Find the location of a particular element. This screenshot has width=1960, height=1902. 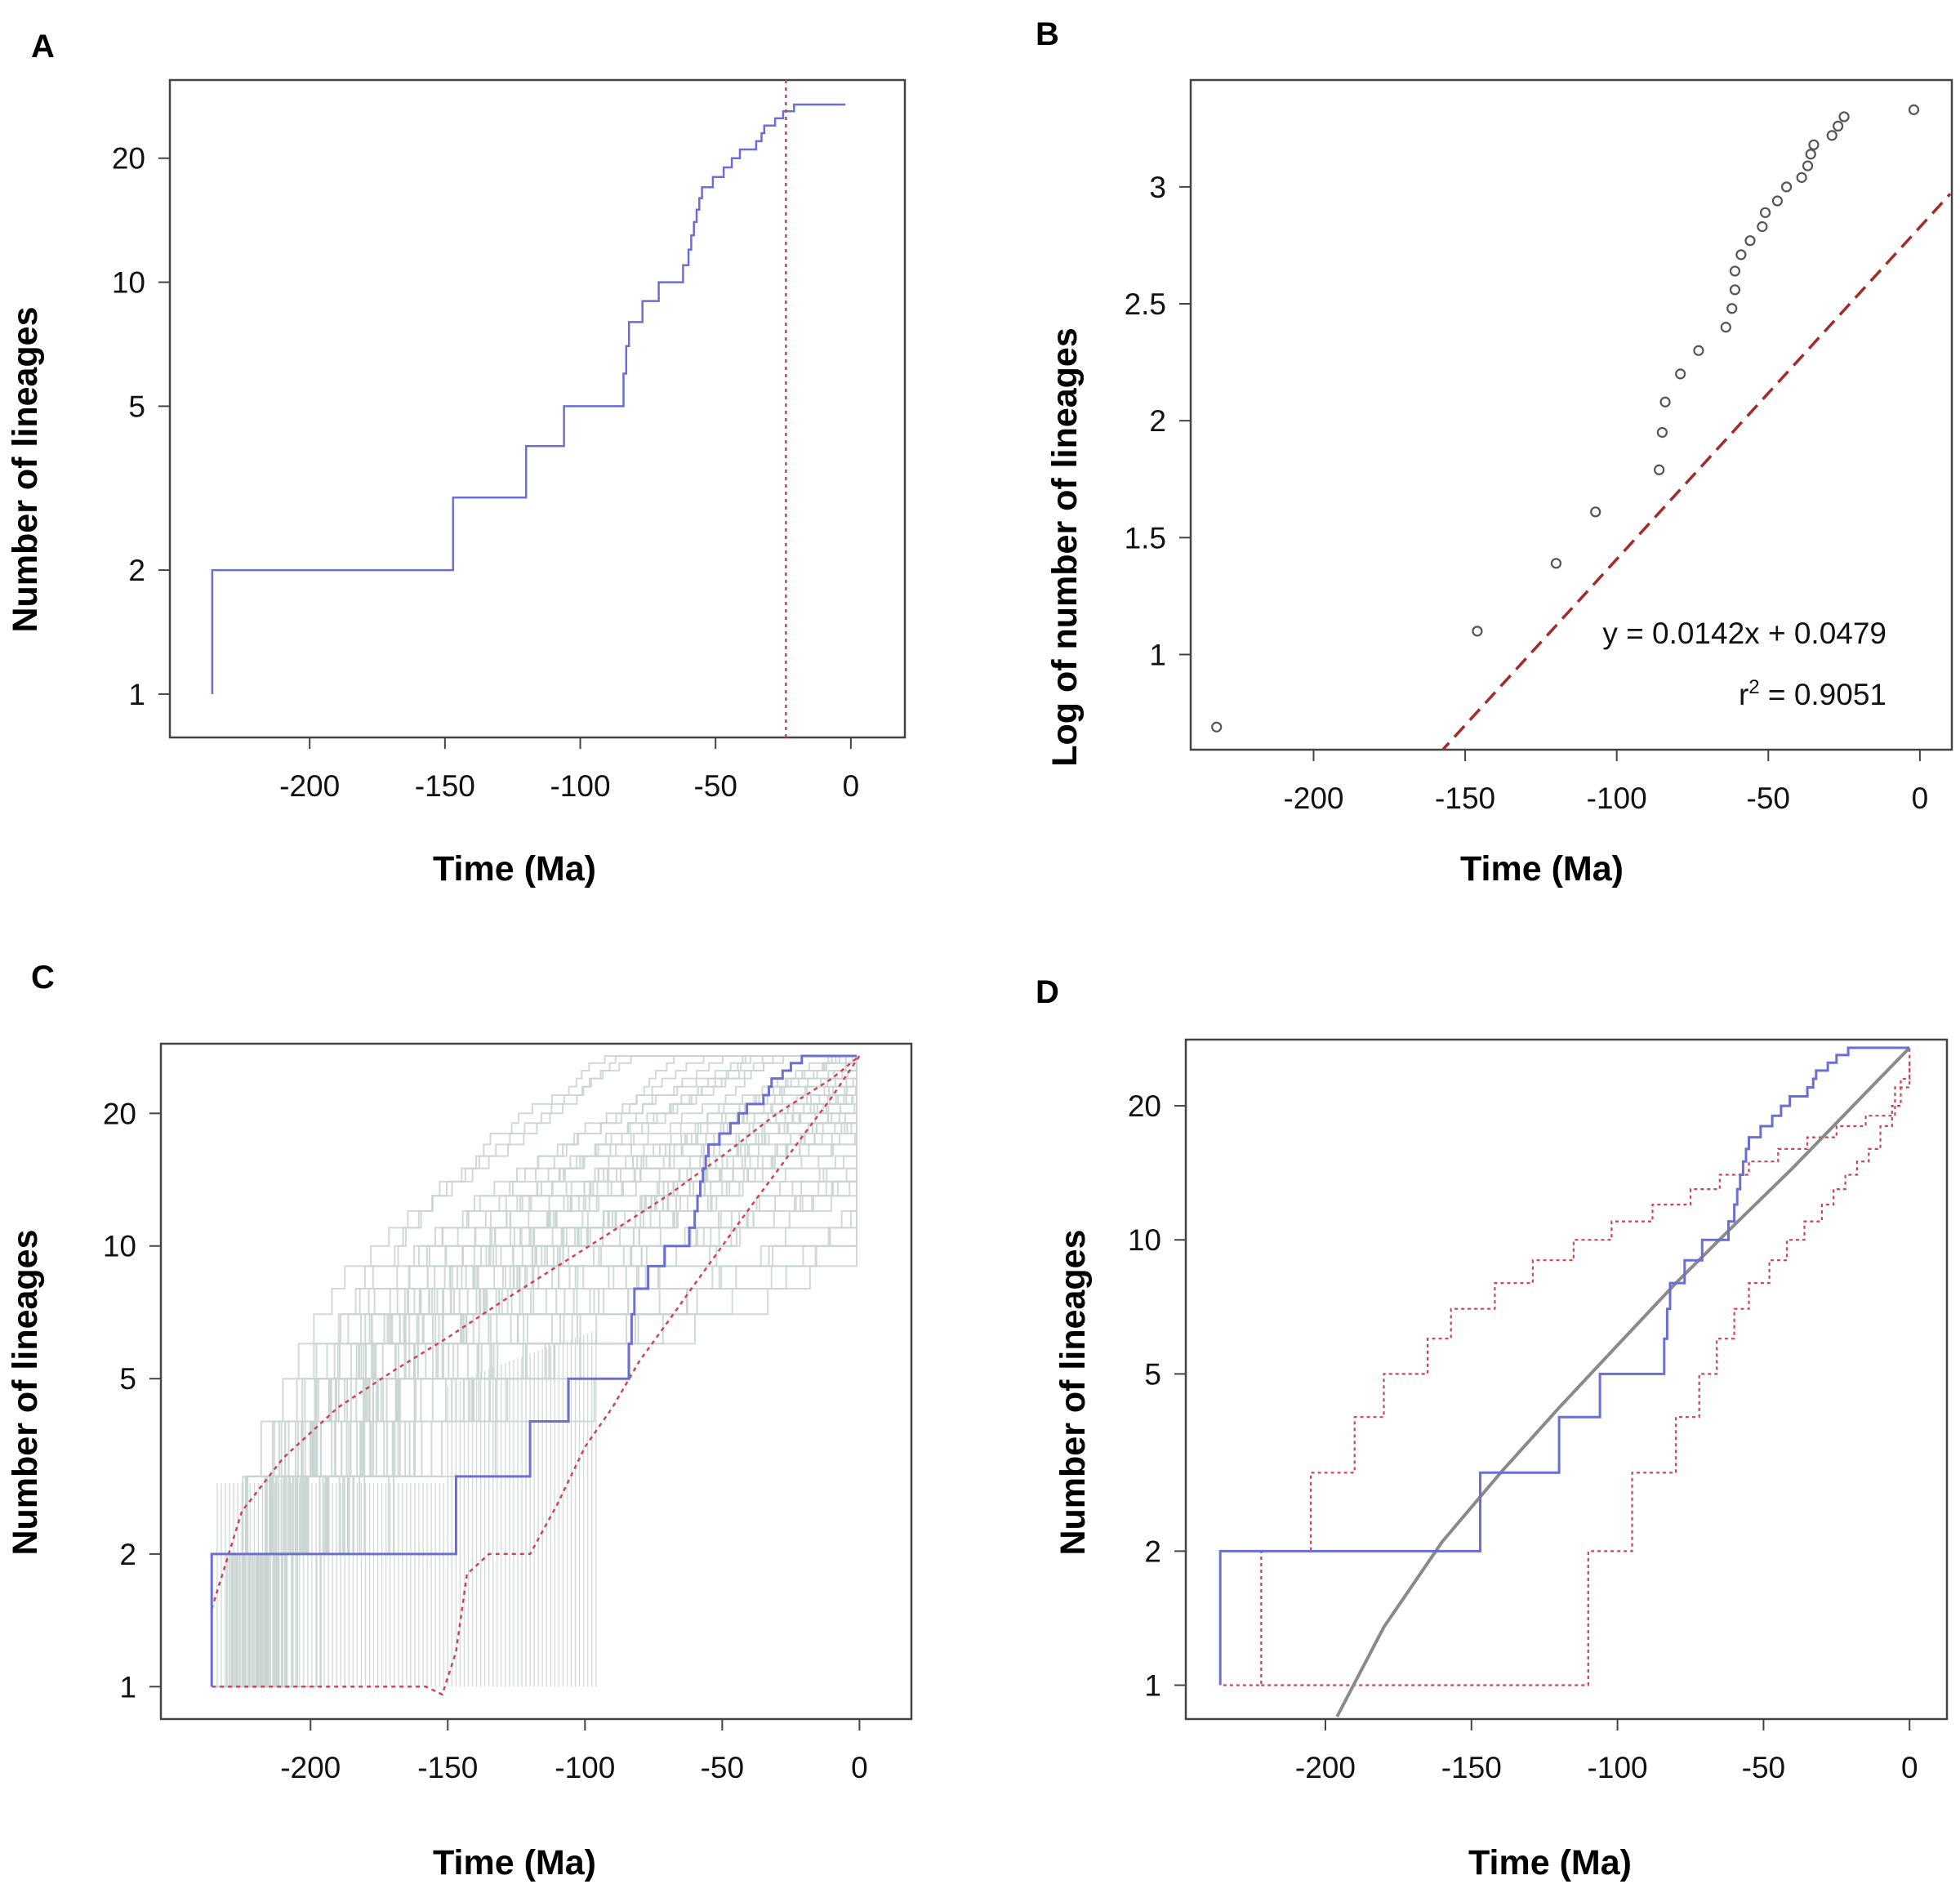

y-tick-label: 2.5 is located at coordinates (1145, 304).